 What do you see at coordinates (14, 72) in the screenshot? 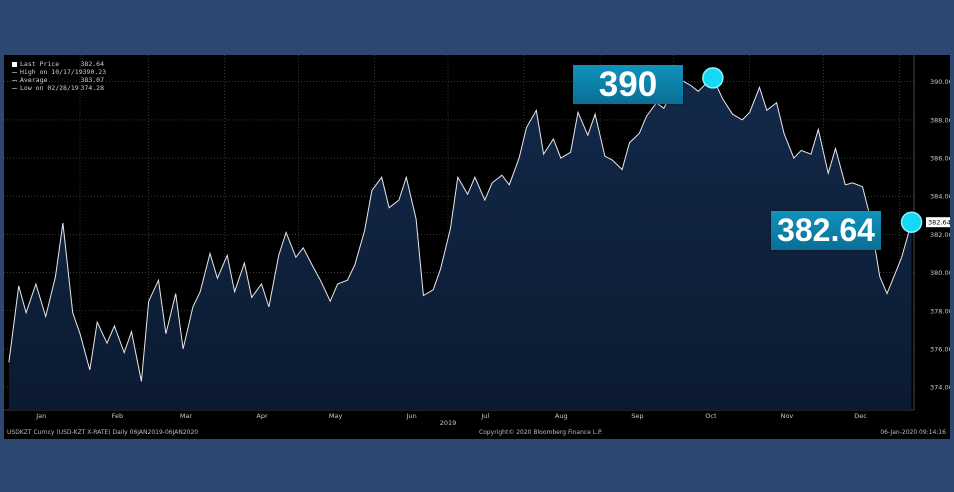
I see `high-marker-icon` at bounding box center [14, 72].